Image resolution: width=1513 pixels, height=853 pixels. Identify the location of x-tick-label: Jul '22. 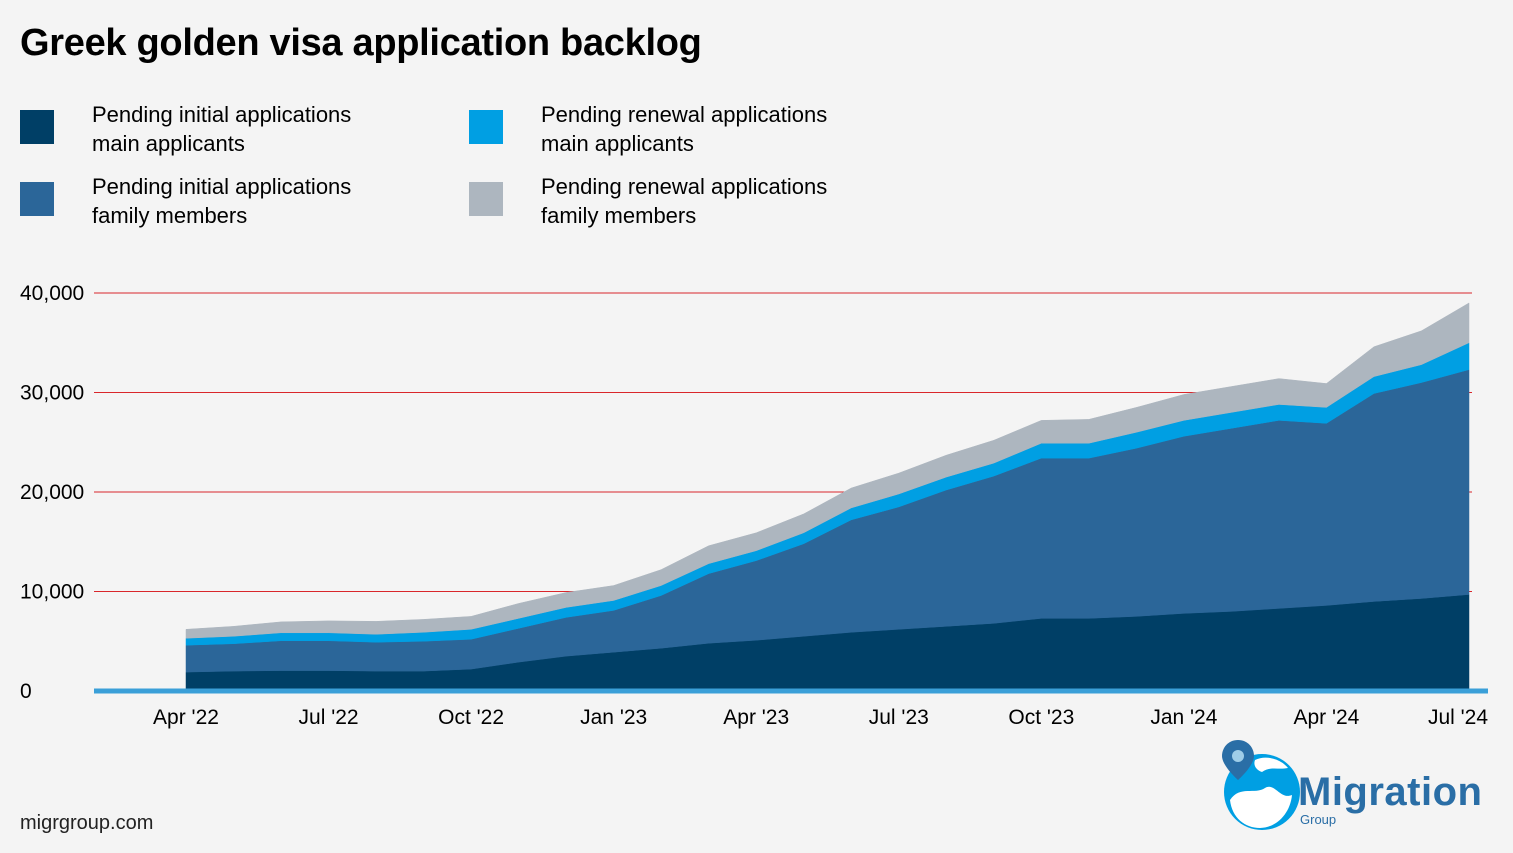
(329, 717).